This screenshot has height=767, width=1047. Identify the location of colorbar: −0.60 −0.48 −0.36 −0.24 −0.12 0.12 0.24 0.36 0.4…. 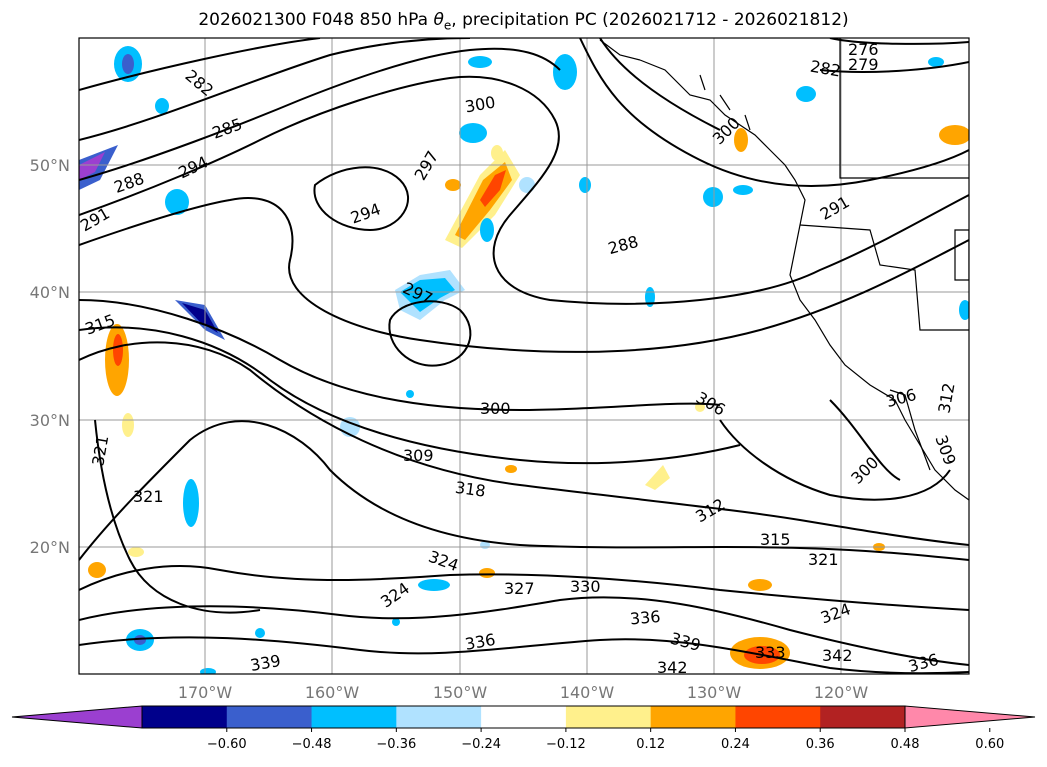
(523, 728).